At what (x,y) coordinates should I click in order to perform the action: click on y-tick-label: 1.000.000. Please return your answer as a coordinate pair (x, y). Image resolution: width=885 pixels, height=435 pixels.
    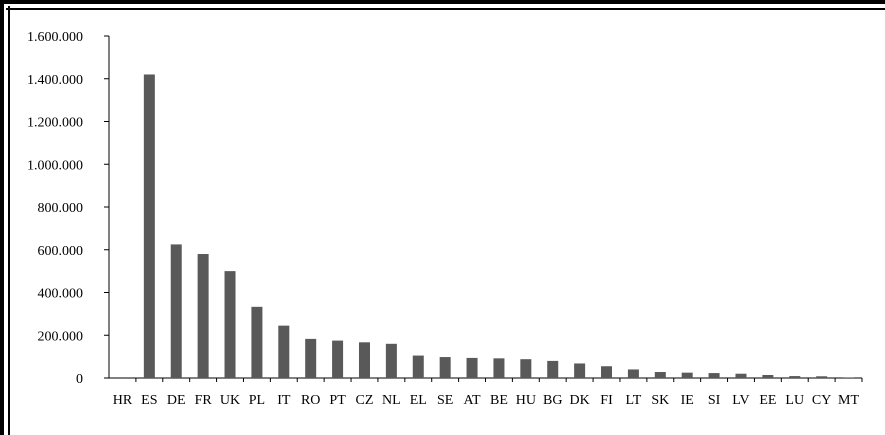
    Looking at the image, I should click on (55, 165).